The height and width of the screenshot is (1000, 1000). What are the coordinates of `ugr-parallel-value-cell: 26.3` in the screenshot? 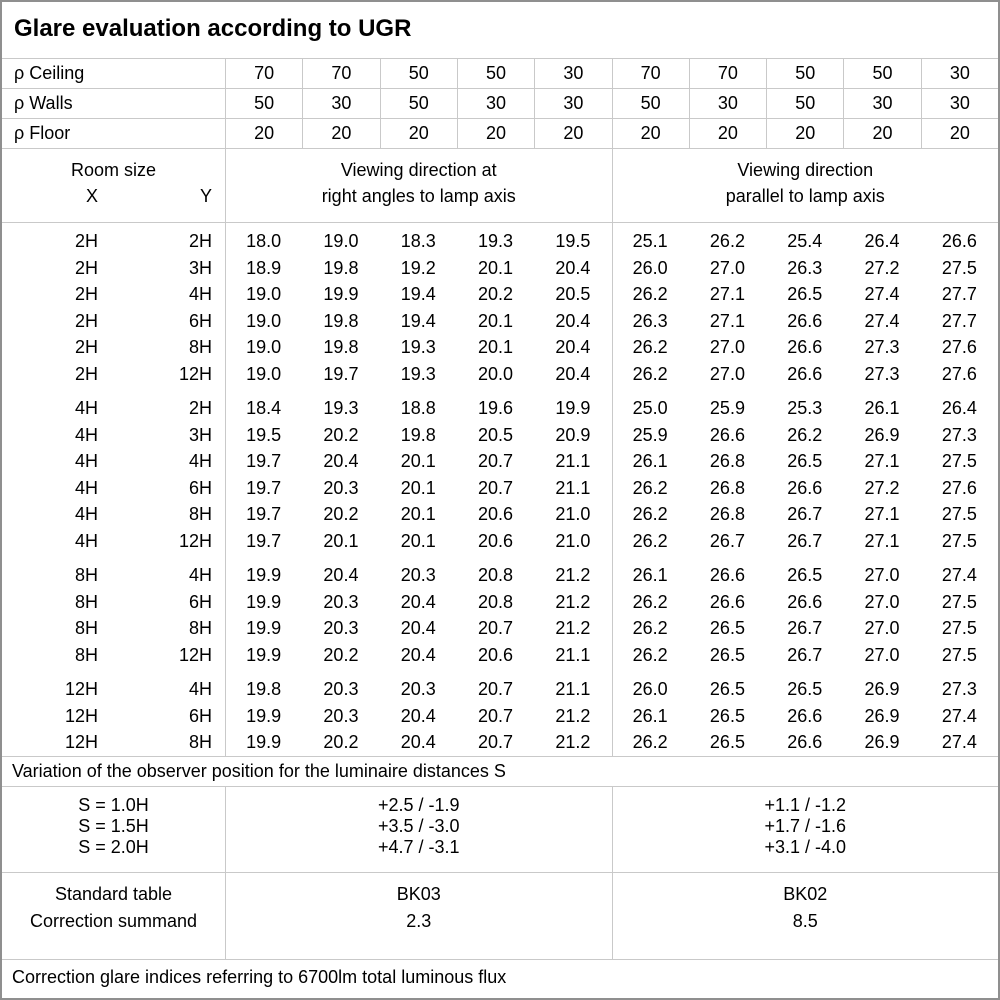 It's located at (650, 320).